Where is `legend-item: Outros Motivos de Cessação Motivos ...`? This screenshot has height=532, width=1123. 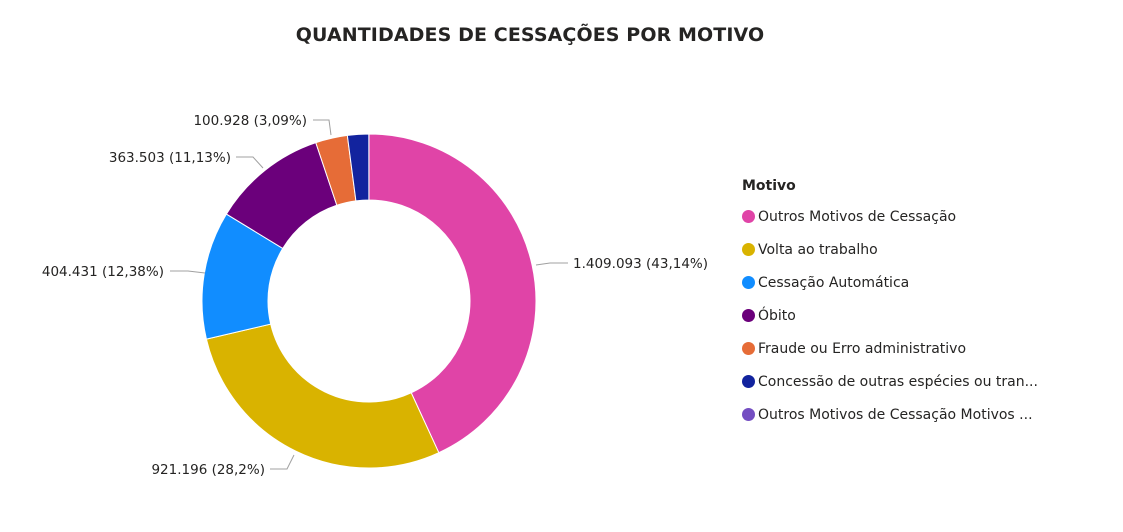 legend-item: Outros Motivos de Cessação Motivos ... is located at coordinates (890, 414).